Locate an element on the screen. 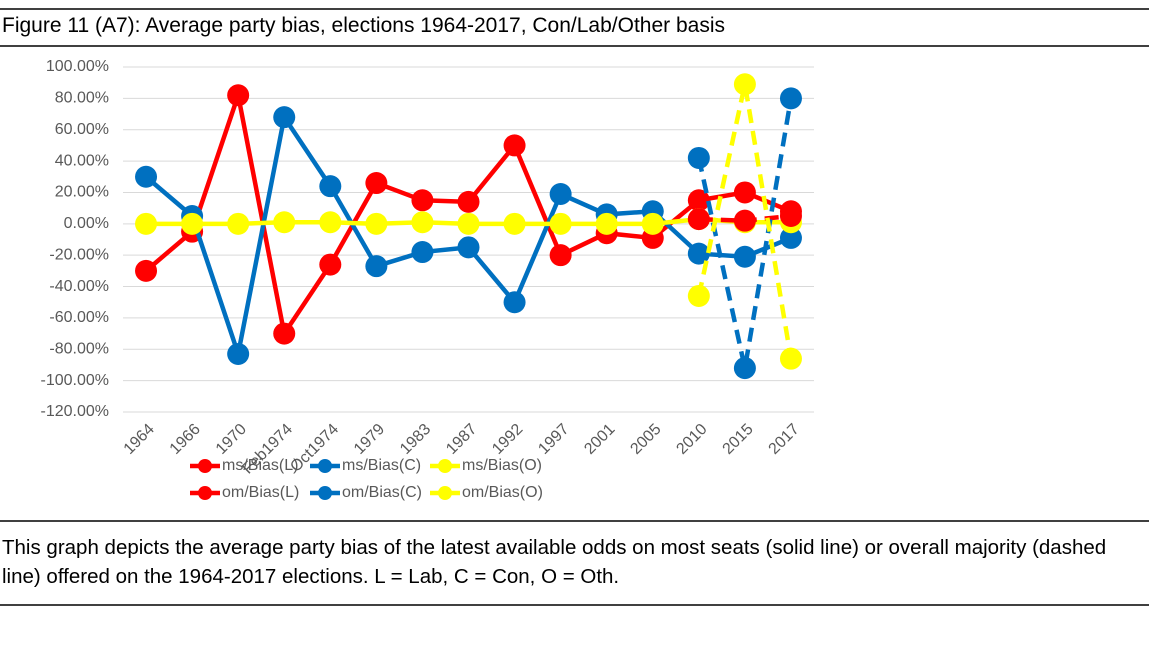 This screenshot has width=1149, height=646. x-tick-label: 1979 is located at coordinates (369, 439).